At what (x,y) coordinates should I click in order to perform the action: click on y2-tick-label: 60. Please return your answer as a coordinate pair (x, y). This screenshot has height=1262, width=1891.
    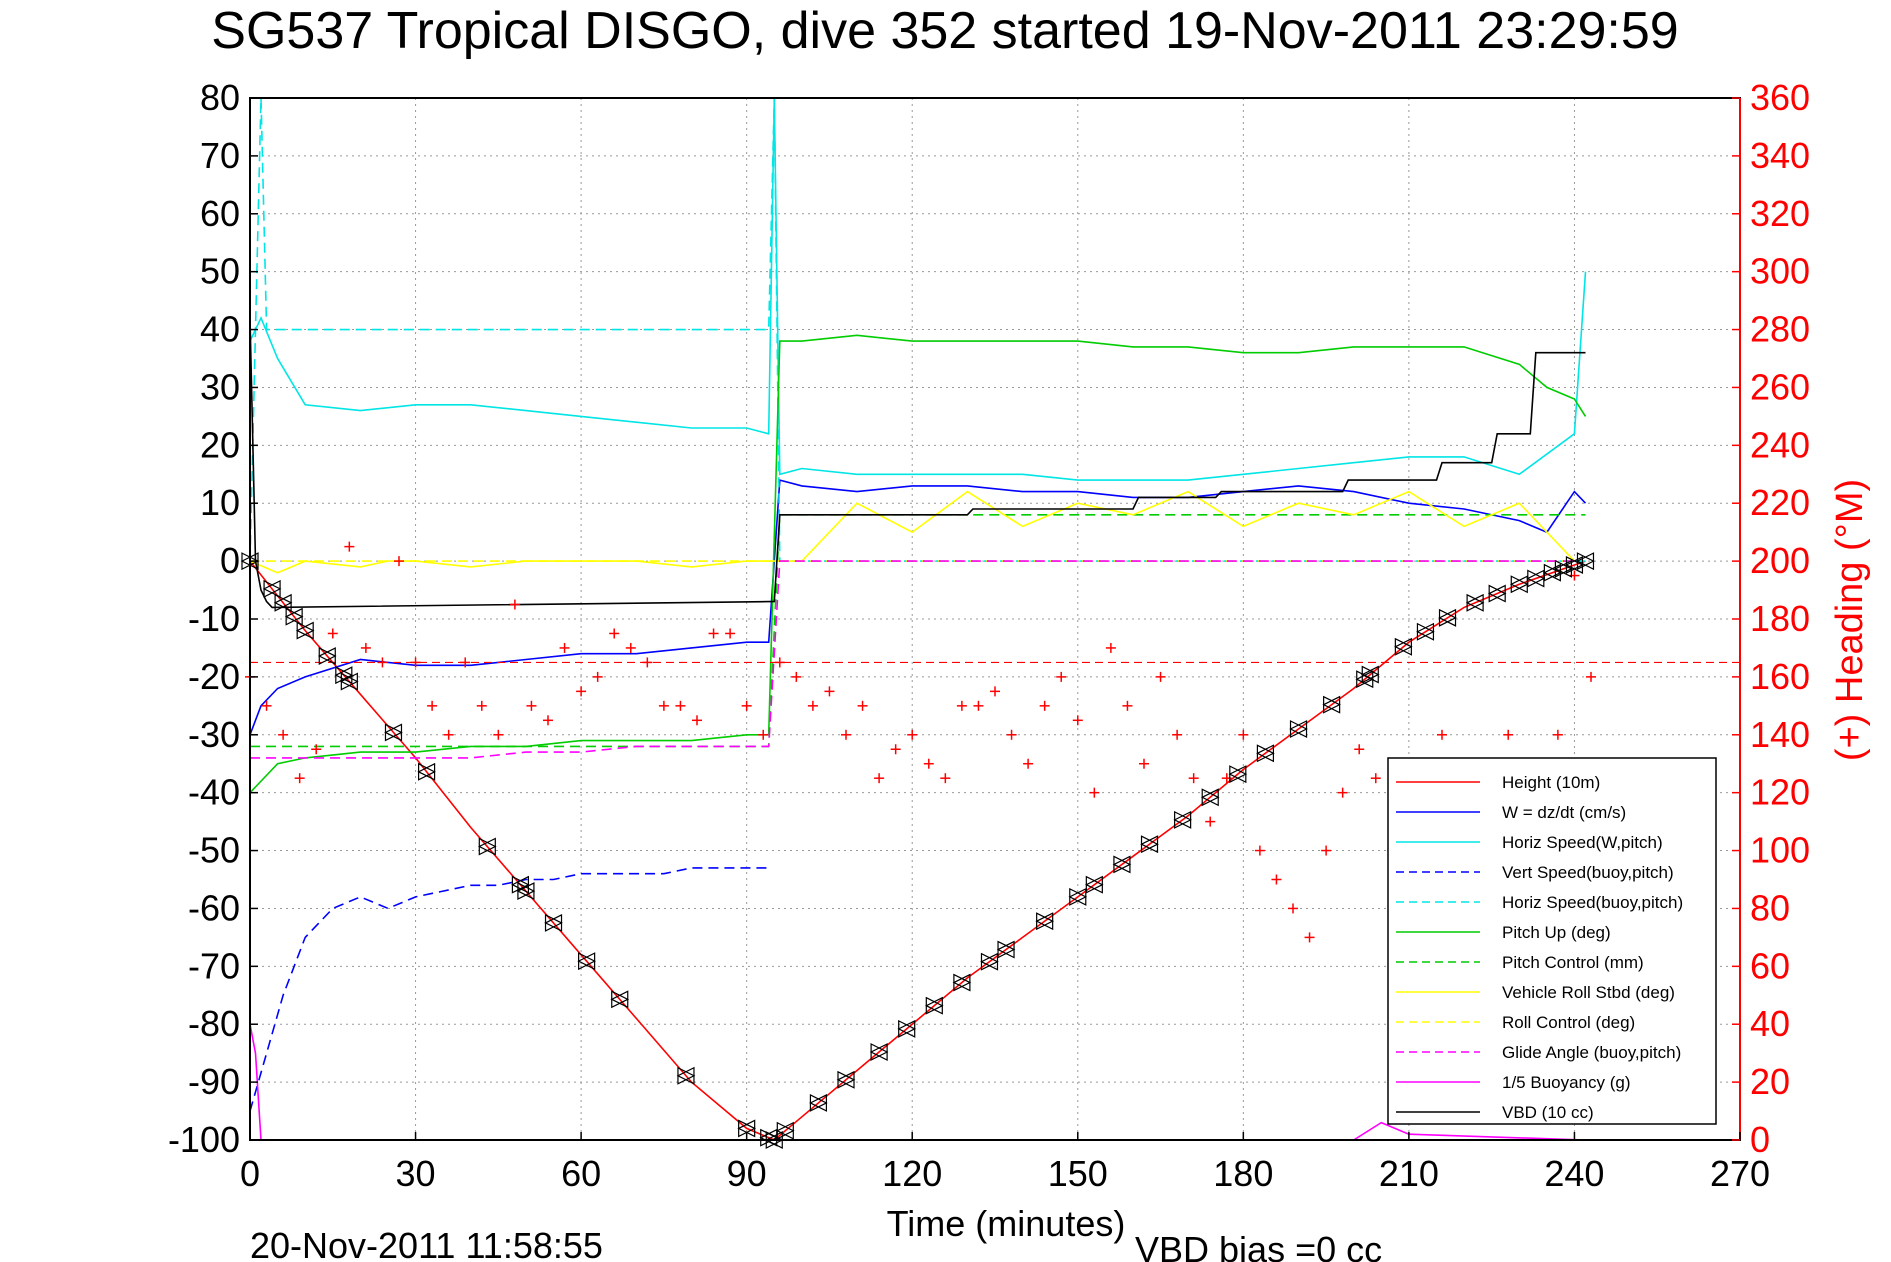
    Looking at the image, I should click on (1770, 965).